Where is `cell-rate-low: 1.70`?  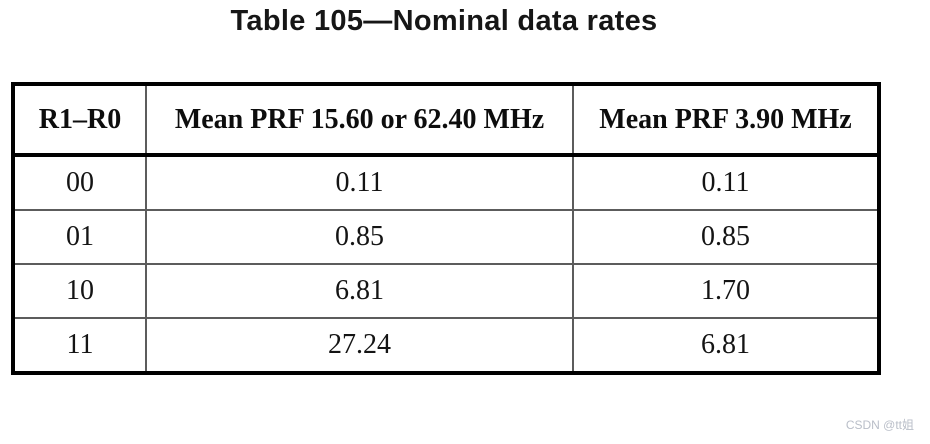 cell-rate-low: 1.70 is located at coordinates (726, 291).